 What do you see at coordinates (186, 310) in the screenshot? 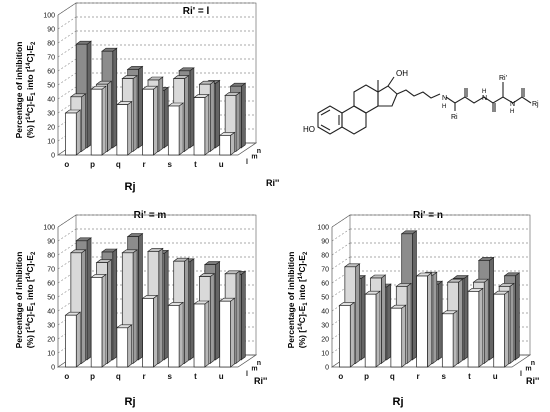
I see `bar-side-m-s` at bounding box center [186, 310].